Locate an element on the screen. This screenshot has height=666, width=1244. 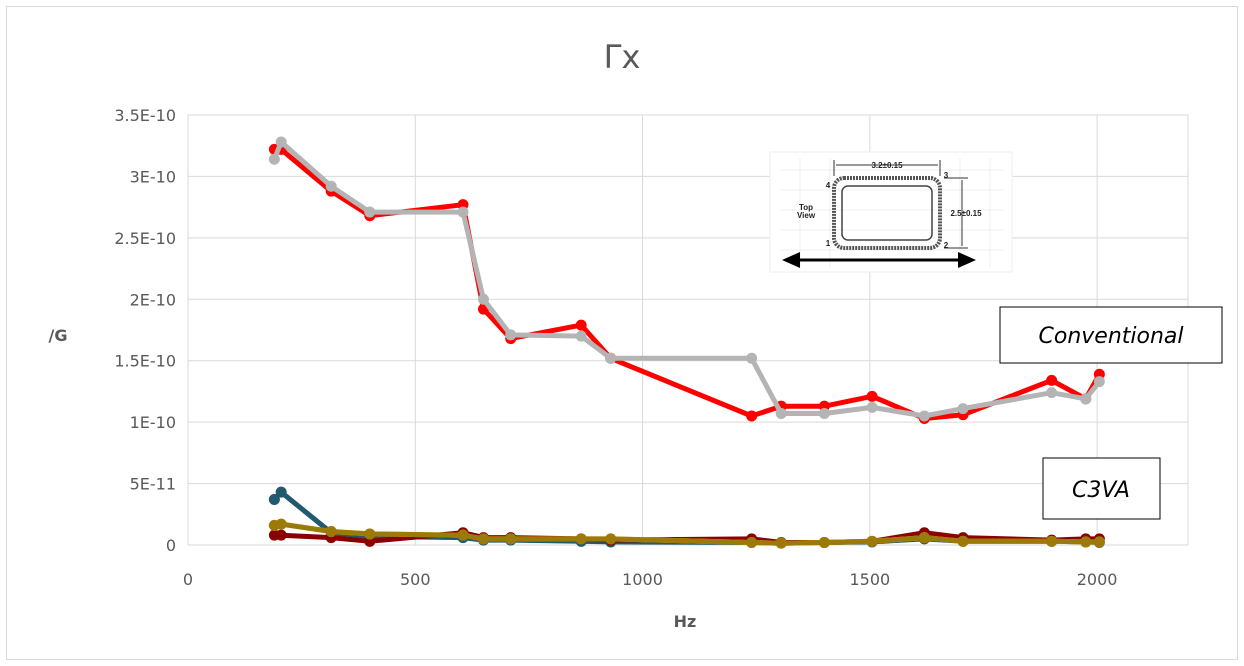
inset-pin-3: 3 is located at coordinates (946, 175).